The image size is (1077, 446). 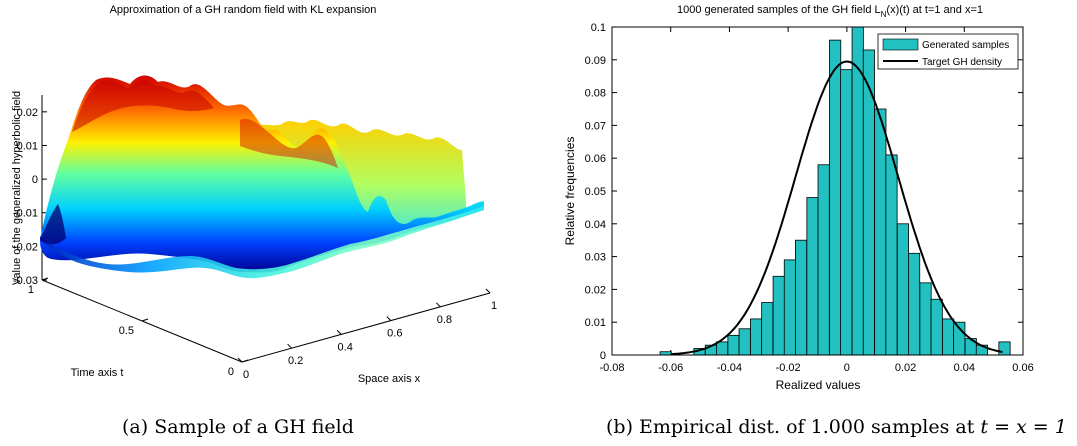 What do you see at coordinates (964, 368) in the screenshot?
I see `x-tick-label: 0.04` at bounding box center [964, 368].